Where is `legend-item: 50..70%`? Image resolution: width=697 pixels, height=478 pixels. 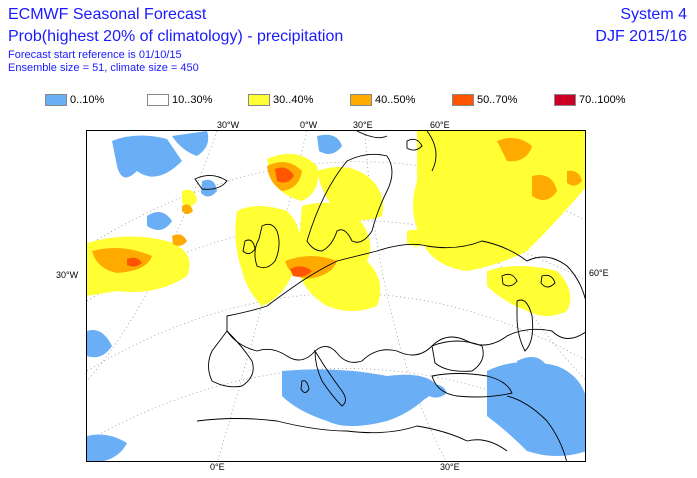 legend-item: 50..70% is located at coordinates (484, 100).